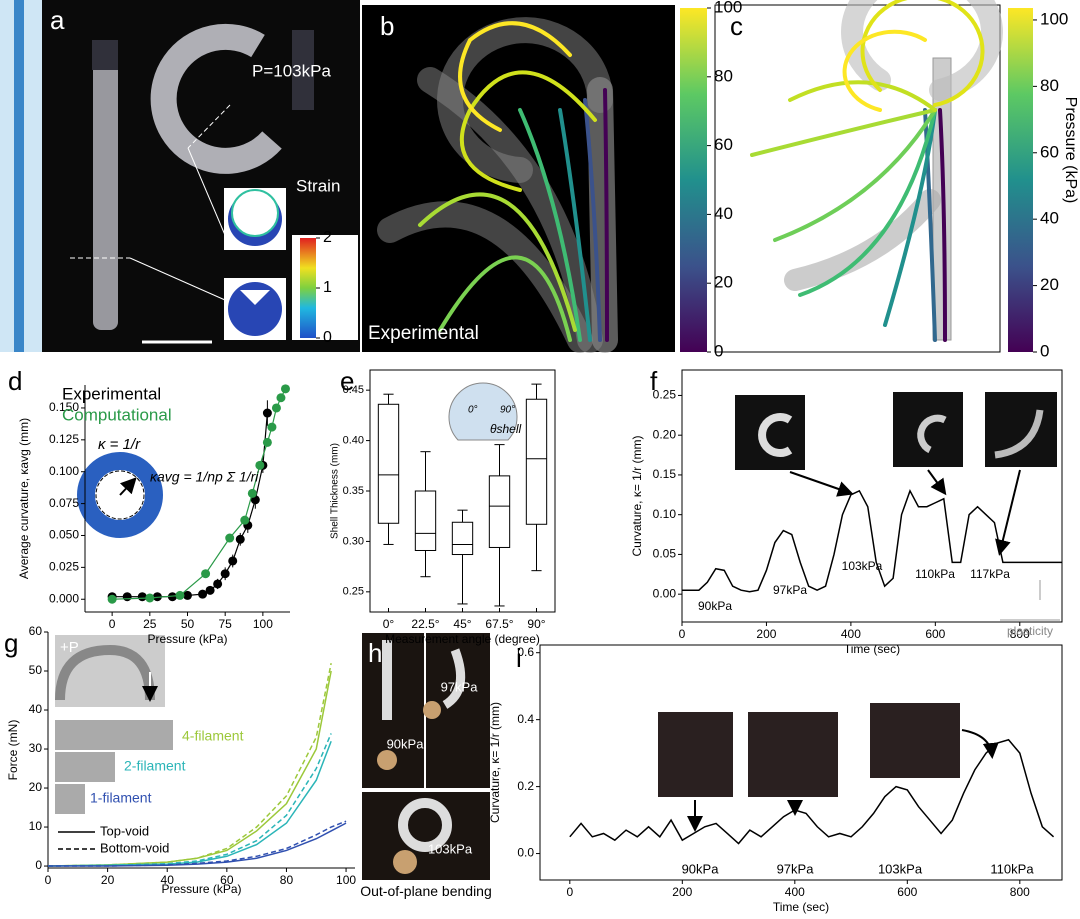 This screenshot has height=919, width=1080. I want to click on panel-letter: b, so click(387, 26).